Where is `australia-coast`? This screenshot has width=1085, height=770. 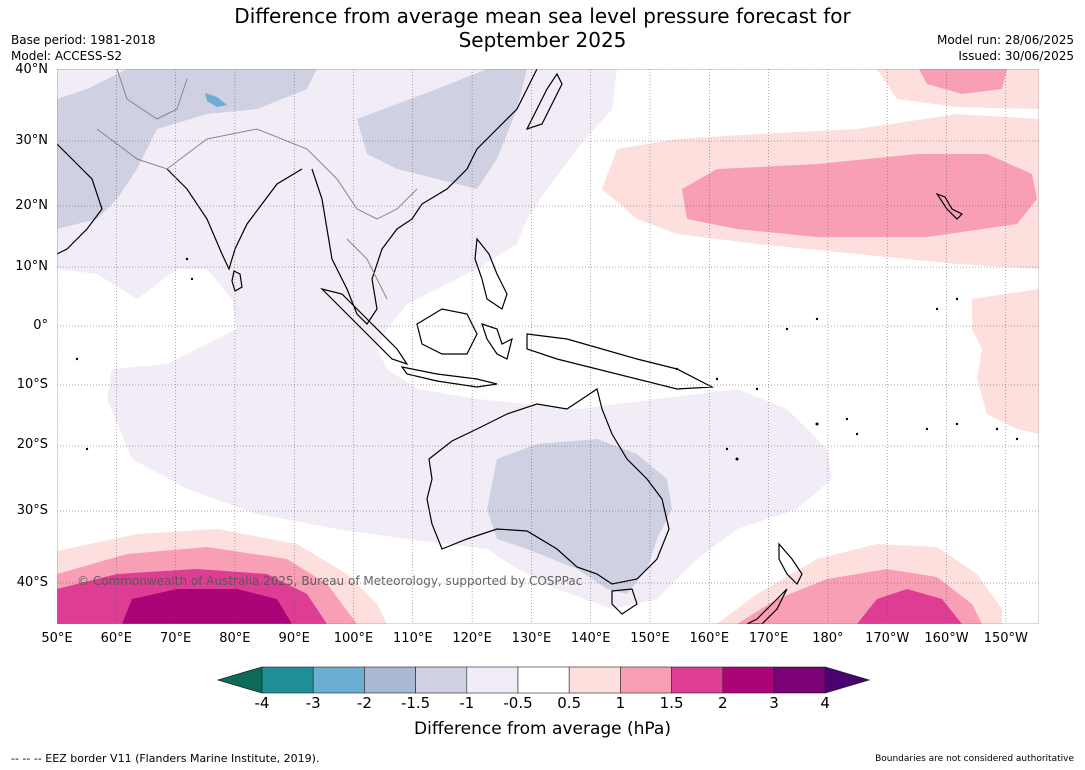 australia-coast is located at coordinates (548, 486).